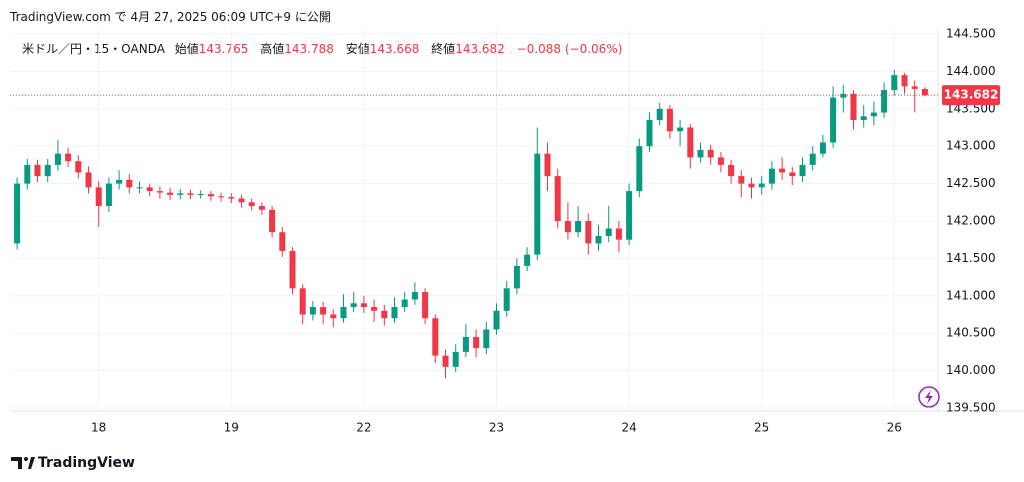 The height and width of the screenshot is (482, 1024). What do you see at coordinates (496, 428) in the screenshot?
I see `x-tick-label: 23` at bounding box center [496, 428].